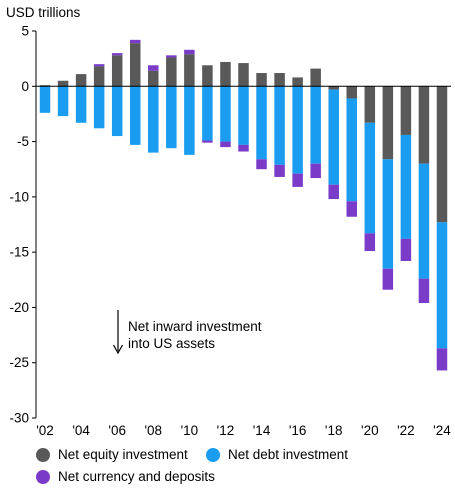 The image size is (455, 489). Describe the element at coordinates (23, 141) in the screenshot. I see `y-tick-label: -5` at that location.